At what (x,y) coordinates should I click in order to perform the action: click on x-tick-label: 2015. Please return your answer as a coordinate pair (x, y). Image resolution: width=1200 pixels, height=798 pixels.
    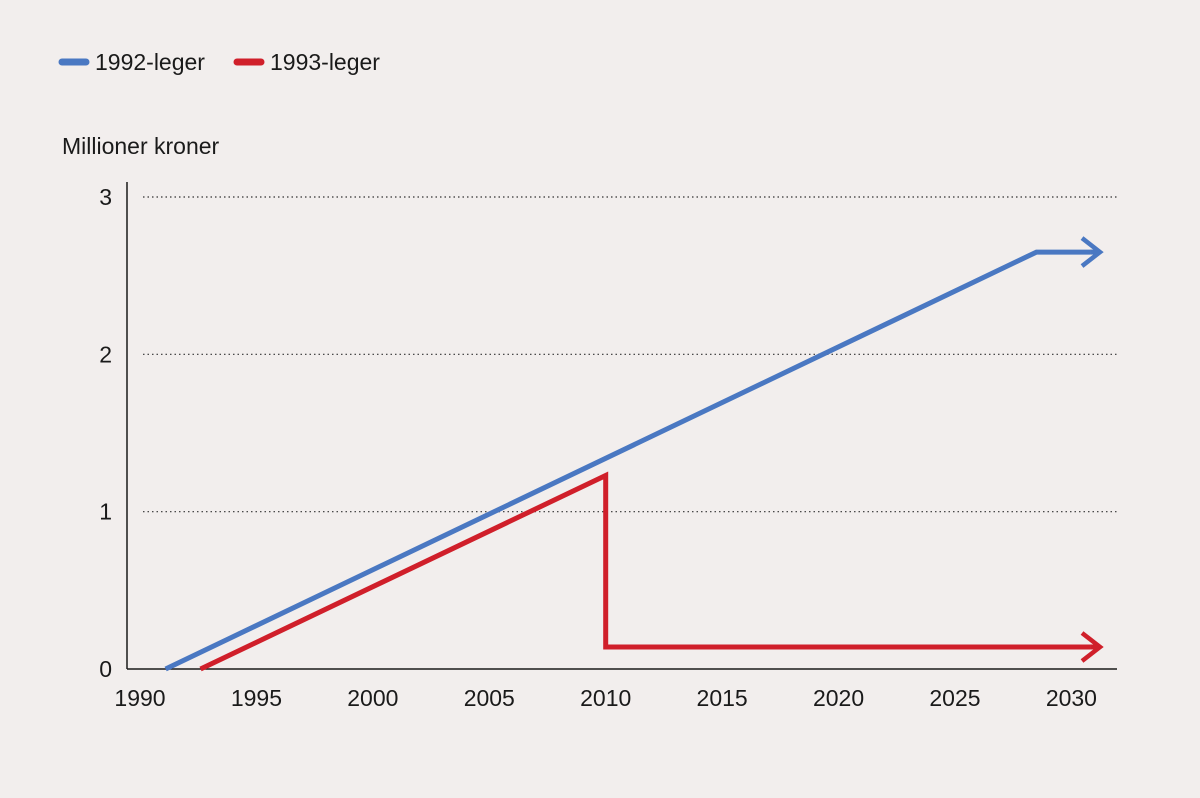
    Looking at the image, I should click on (722, 698).